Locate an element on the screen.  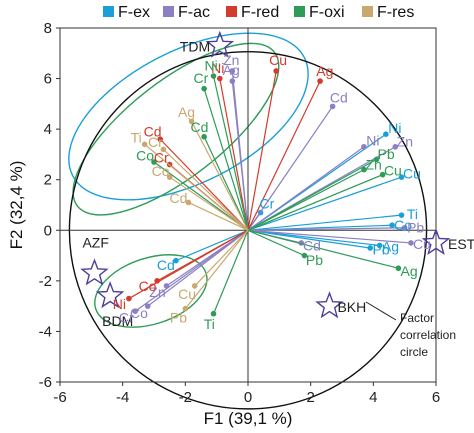
vector-f-oxi-cu is located at coordinates (315, 202).